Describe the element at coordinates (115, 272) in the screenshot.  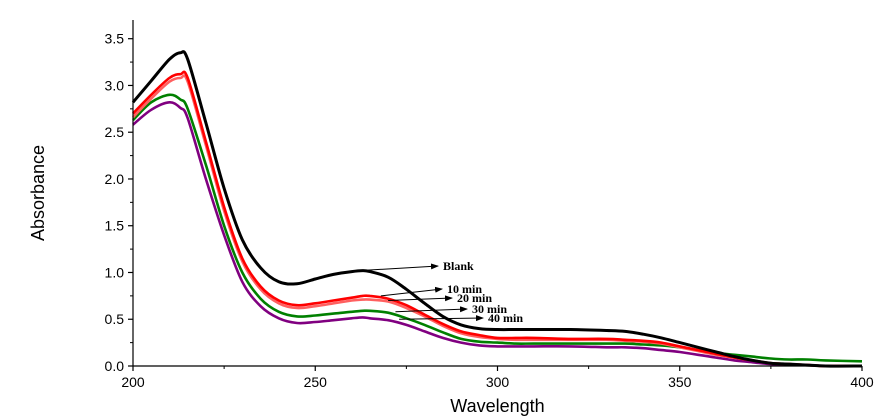
I see `y-tick-label: 1.0` at that location.